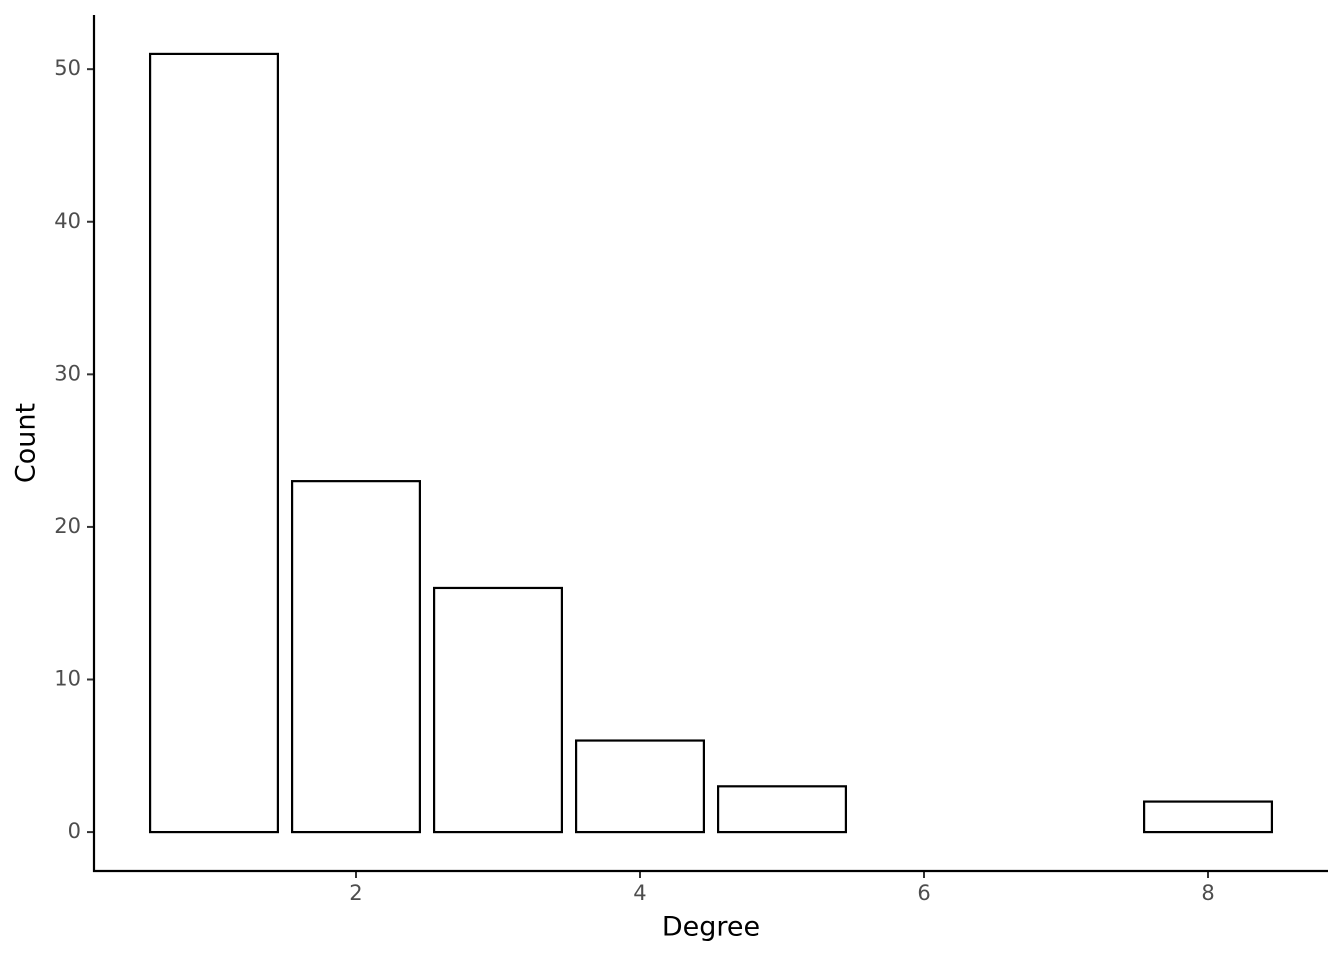 This screenshot has height=960, width=1344. Describe the element at coordinates (639, 893) in the screenshot. I see `x-tick-label: 4` at that location.